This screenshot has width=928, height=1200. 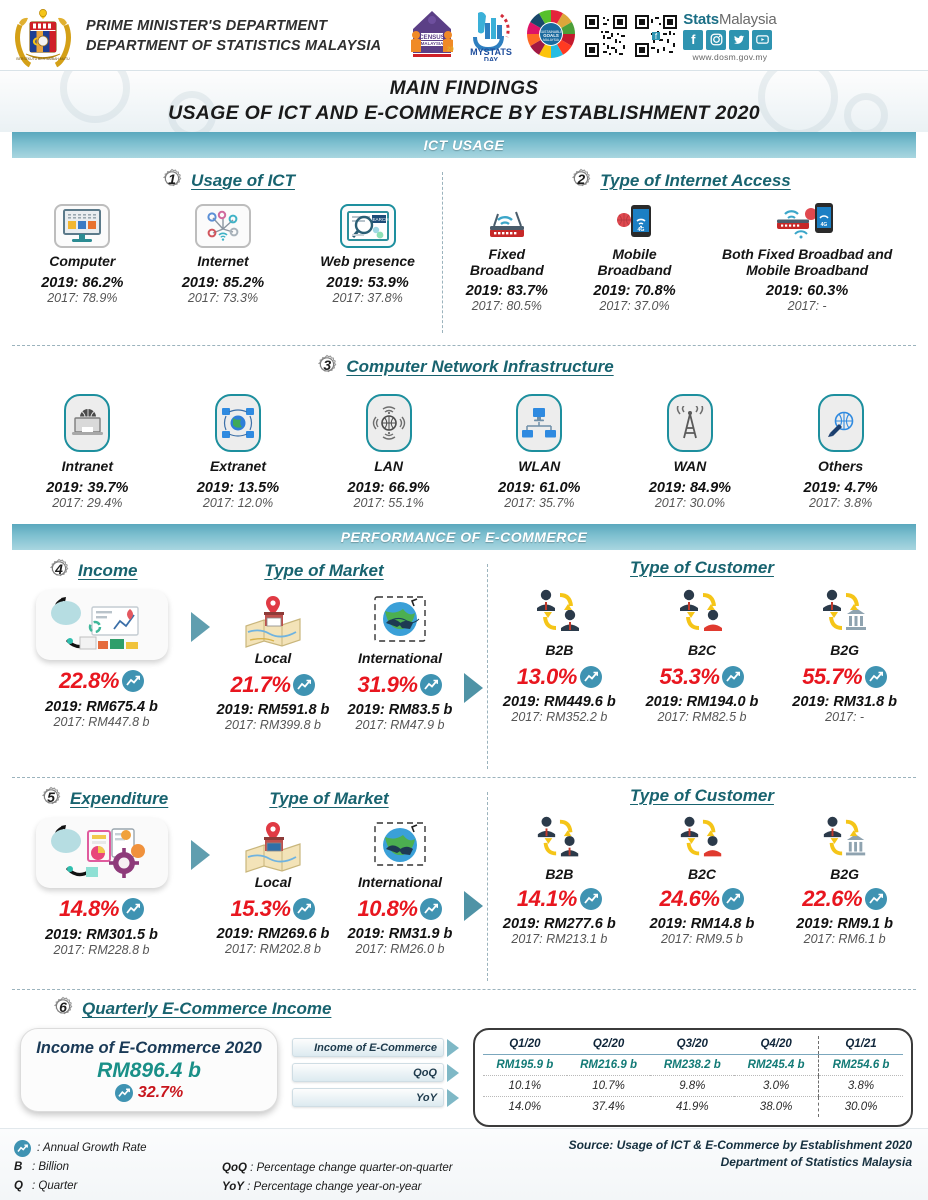 What do you see at coordinates (400, 846) in the screenshot?
I see `international-globe-icon` at bounding box center [400, 846].